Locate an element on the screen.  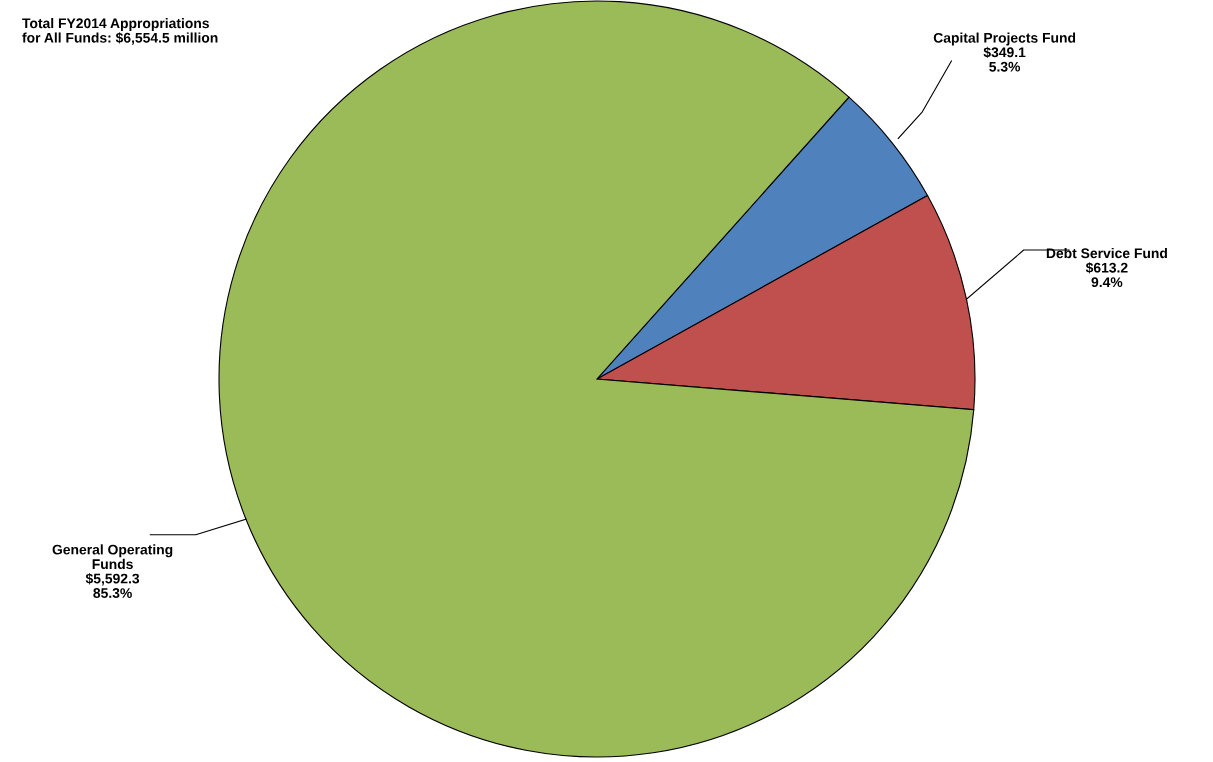
data-label: $613.2 9.4% is located at coordinates (1106, 275).